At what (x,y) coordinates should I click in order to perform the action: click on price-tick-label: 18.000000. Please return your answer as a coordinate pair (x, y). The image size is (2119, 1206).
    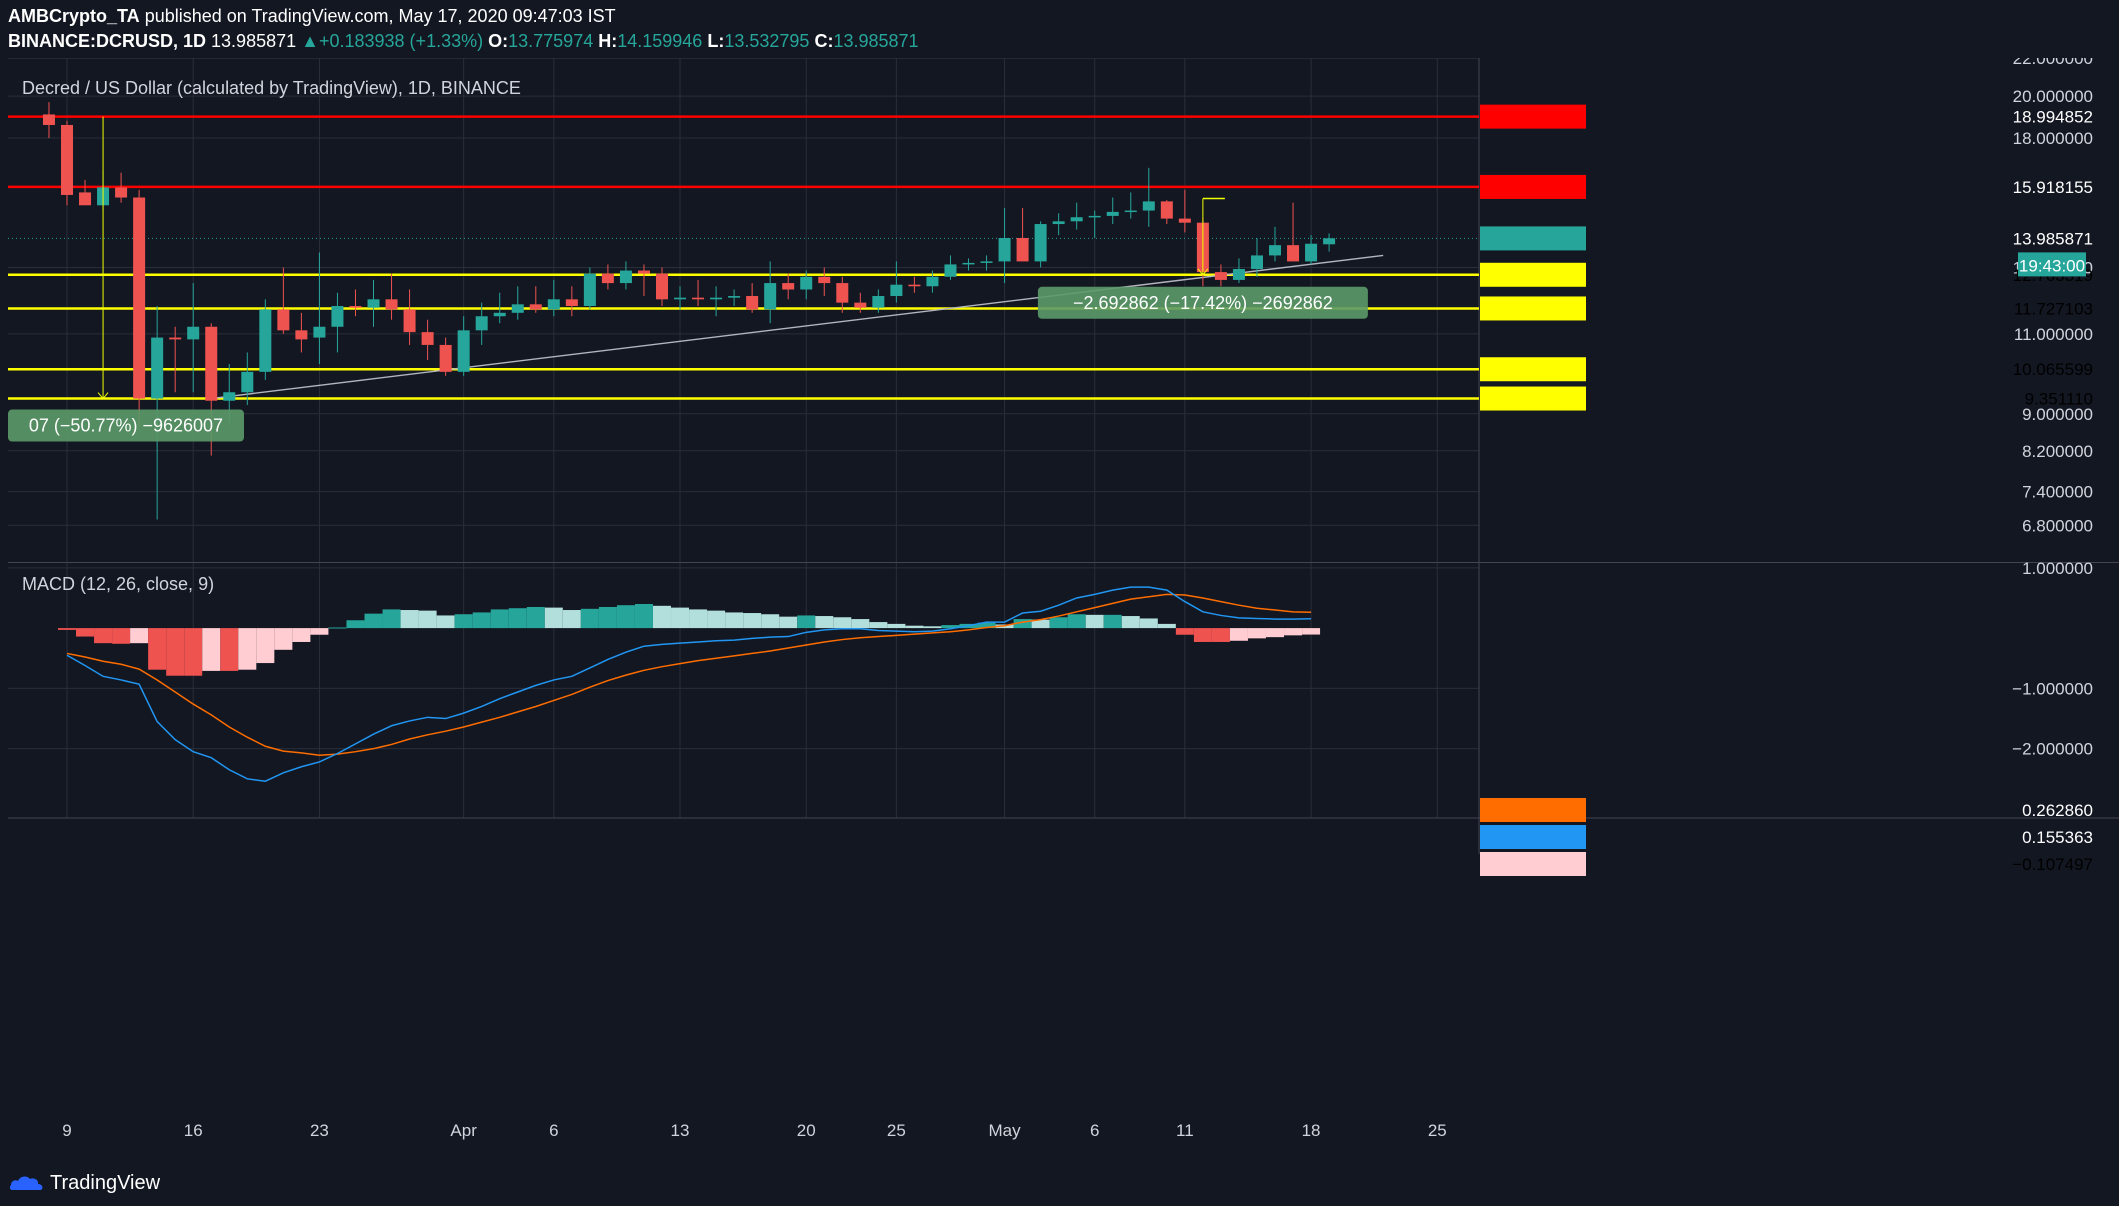
    Looking at the image, I should click on (2053, 138).